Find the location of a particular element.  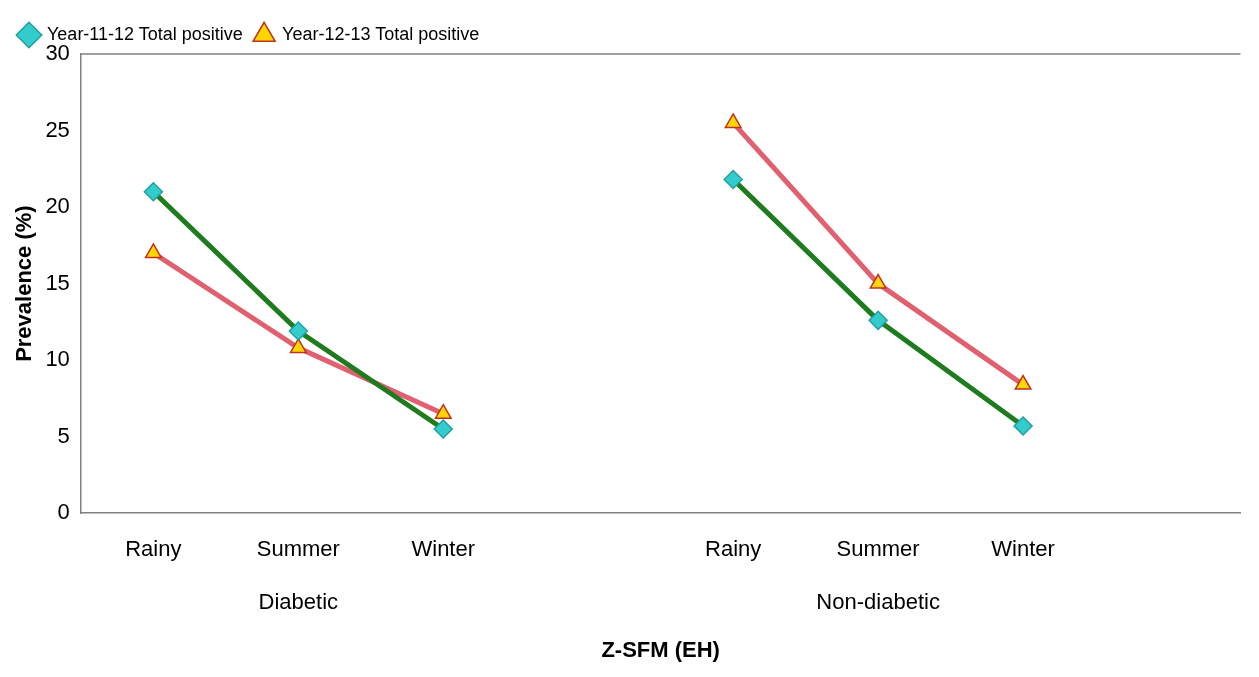

text: Non-diabetic is located at coordinates (878, 602).